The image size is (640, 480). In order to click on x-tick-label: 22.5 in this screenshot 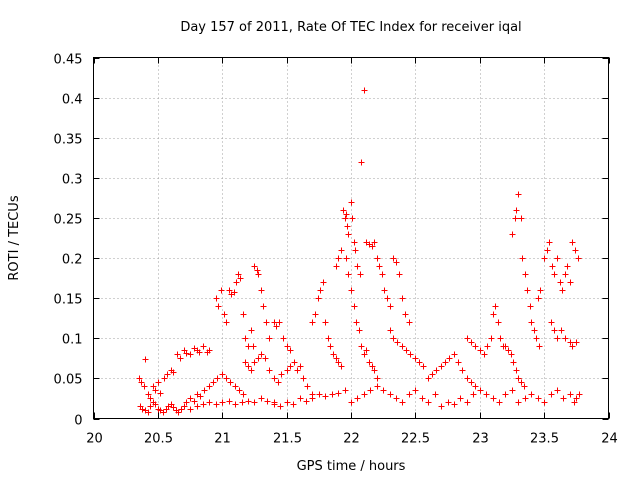, I will do `click(415, 439)`.